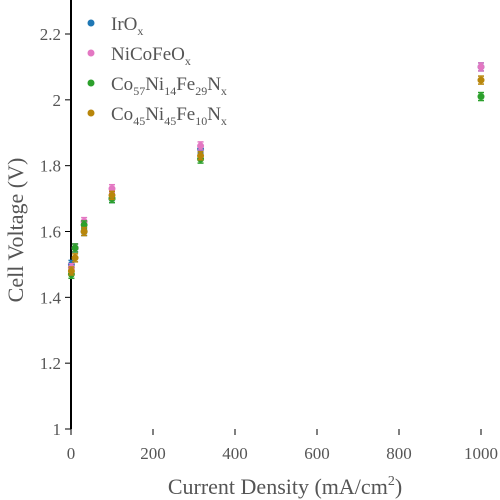  I want to click on y-tick-label: 2, so click(57, 100).